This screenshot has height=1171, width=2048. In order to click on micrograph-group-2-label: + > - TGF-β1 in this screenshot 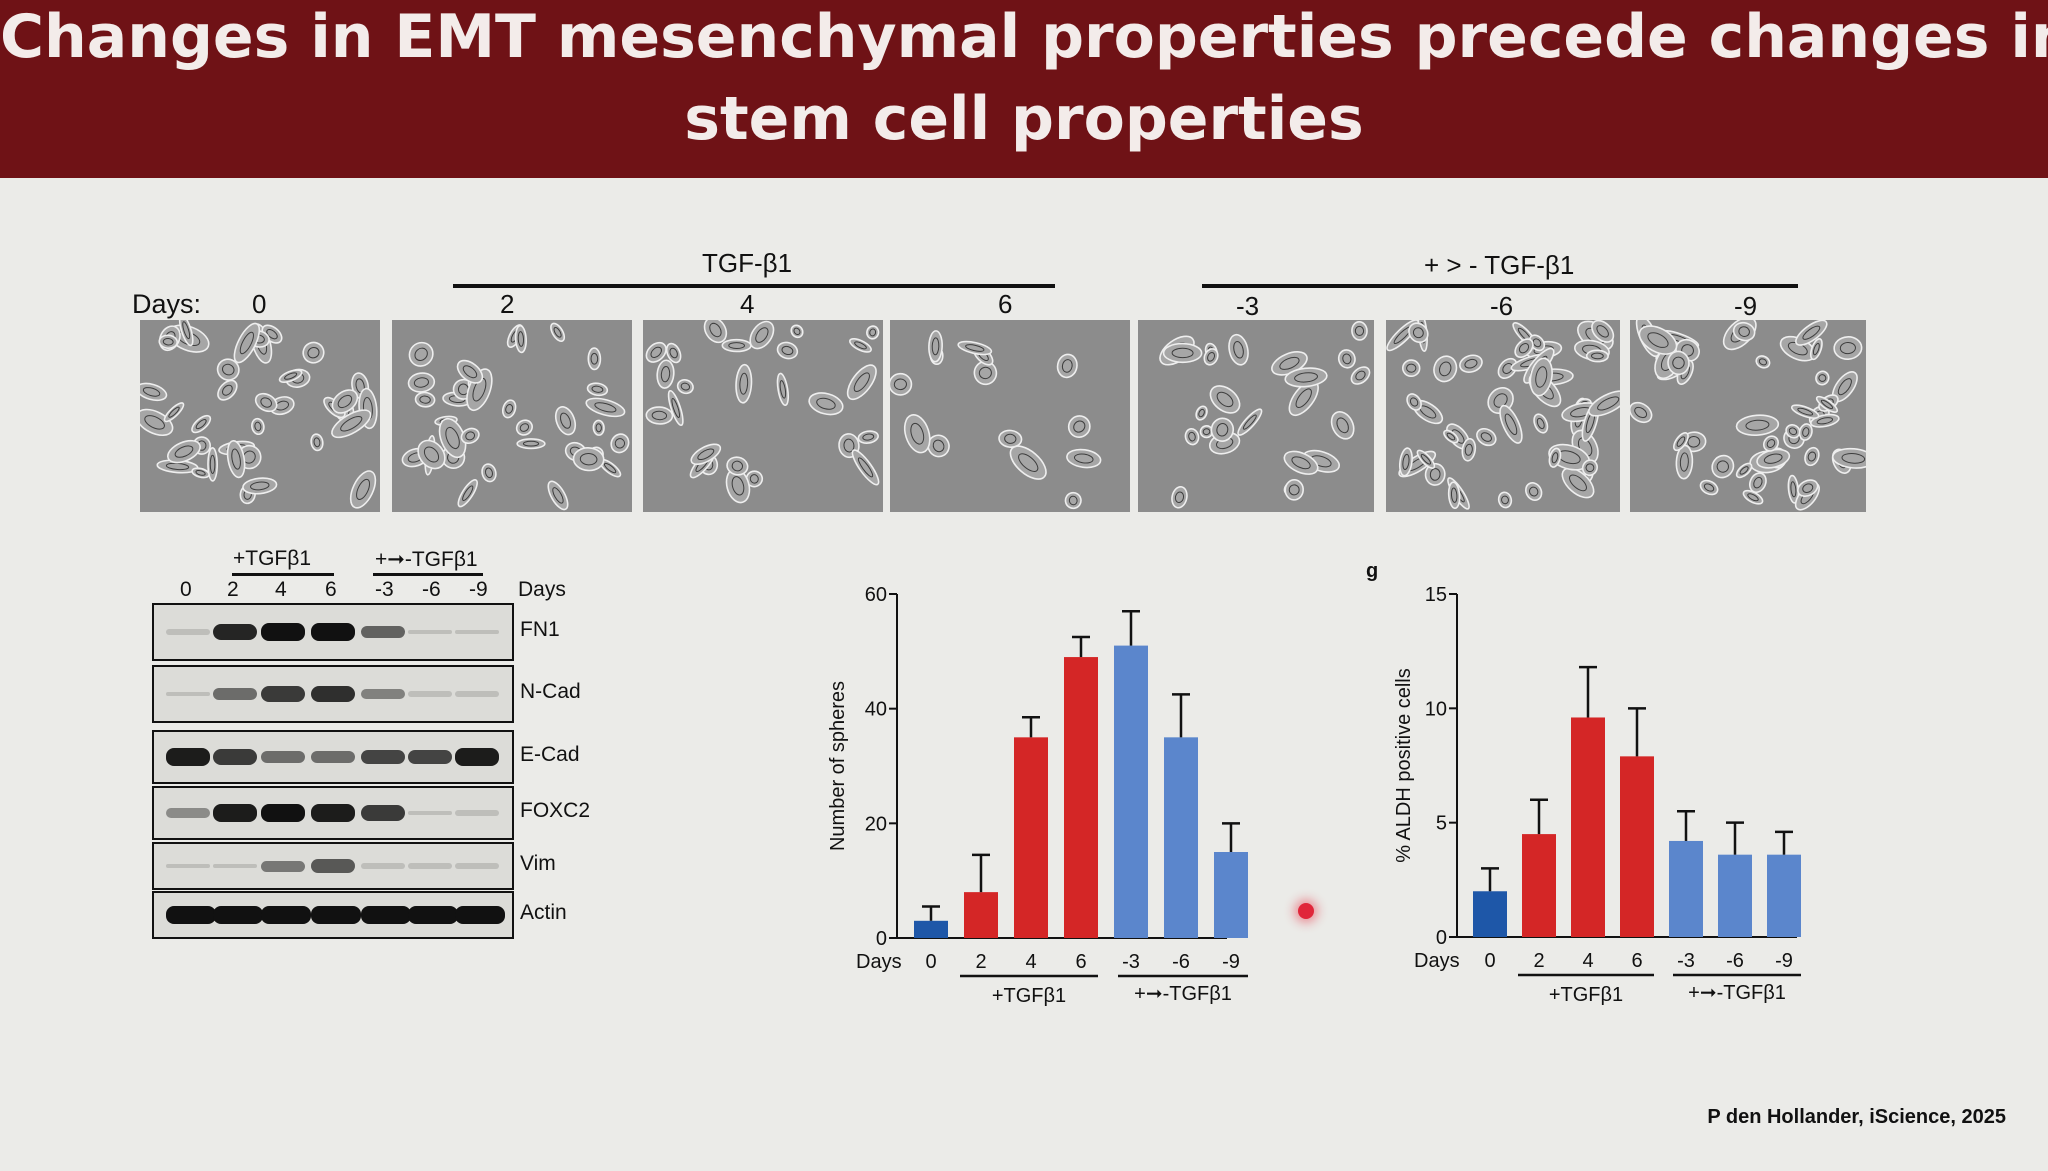, I will do `click(1499, 265)`.